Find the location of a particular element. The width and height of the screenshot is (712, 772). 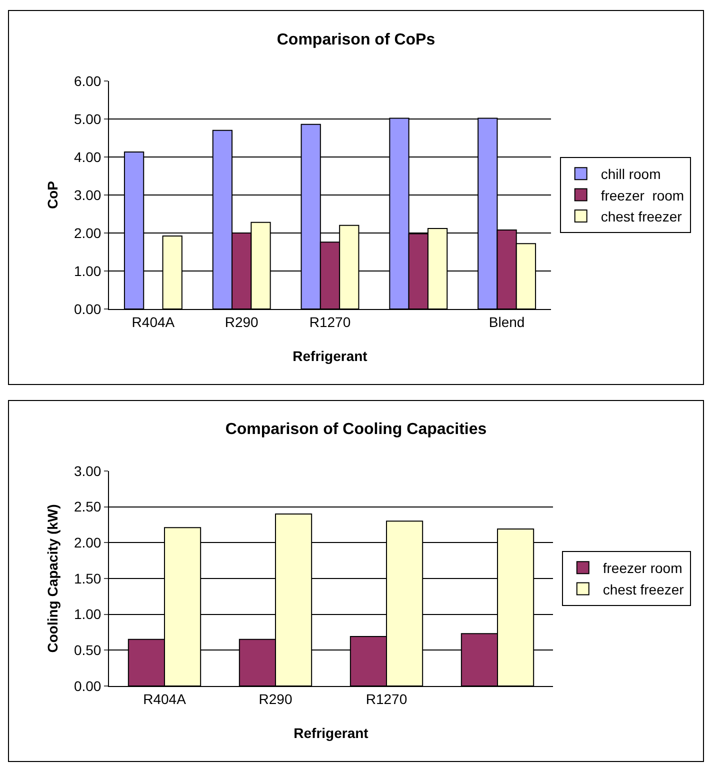

y-axis-title: Cooling Capacity (kW) is located at coordinates (52, 578).